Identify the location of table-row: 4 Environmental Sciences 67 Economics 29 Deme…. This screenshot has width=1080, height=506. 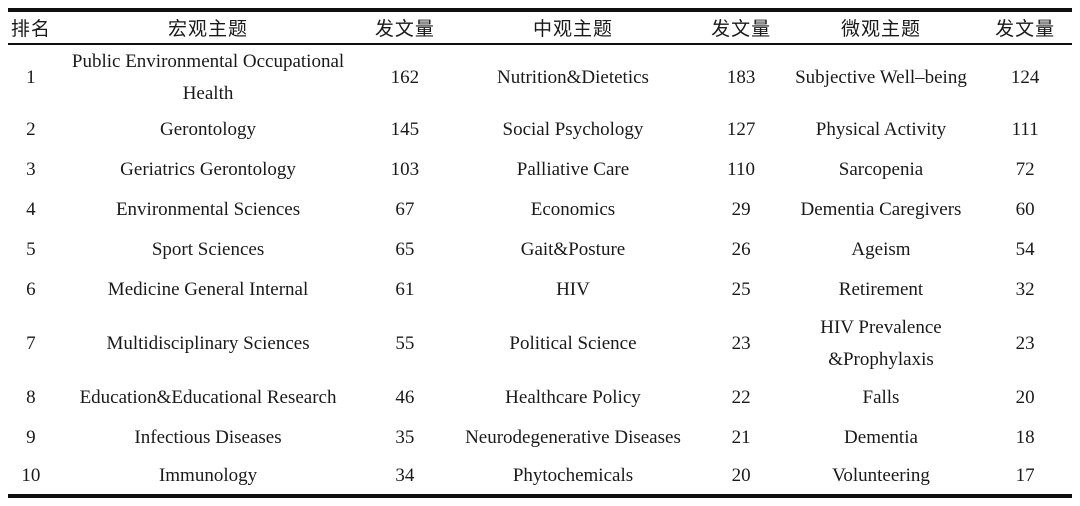
(540, 210).